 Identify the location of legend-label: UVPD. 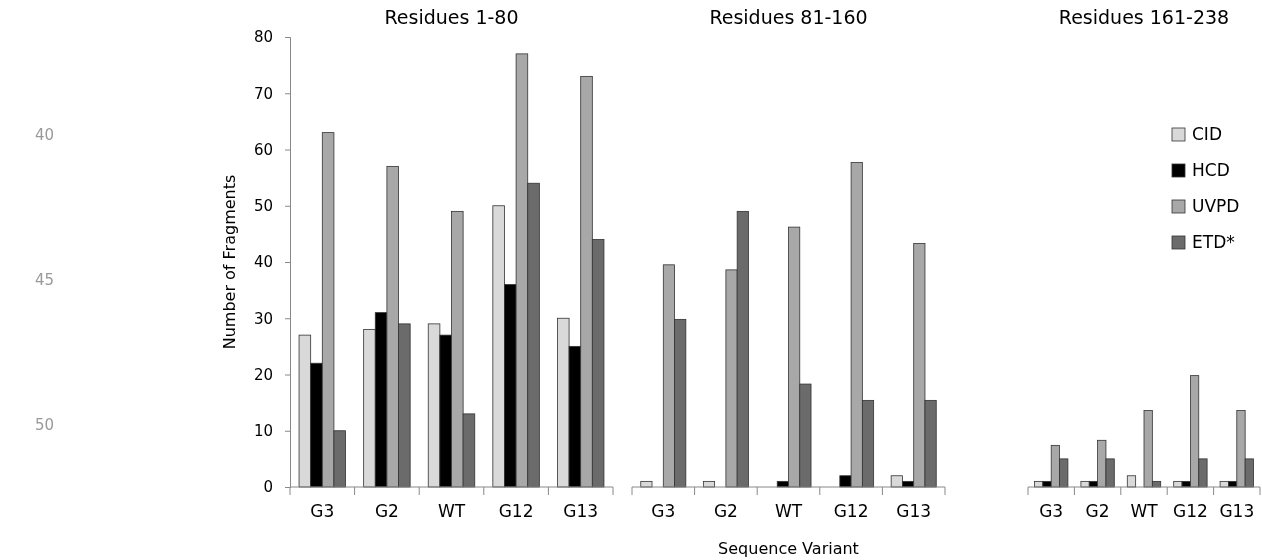
(1216, 206).